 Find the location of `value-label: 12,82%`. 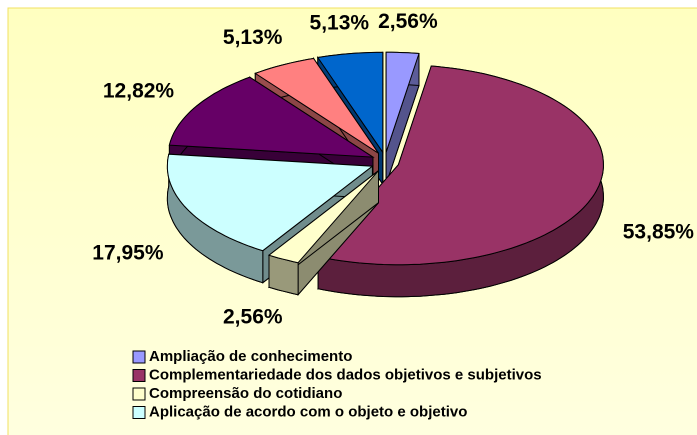

value-label: 12,82% is located at coordinates (139, 91).